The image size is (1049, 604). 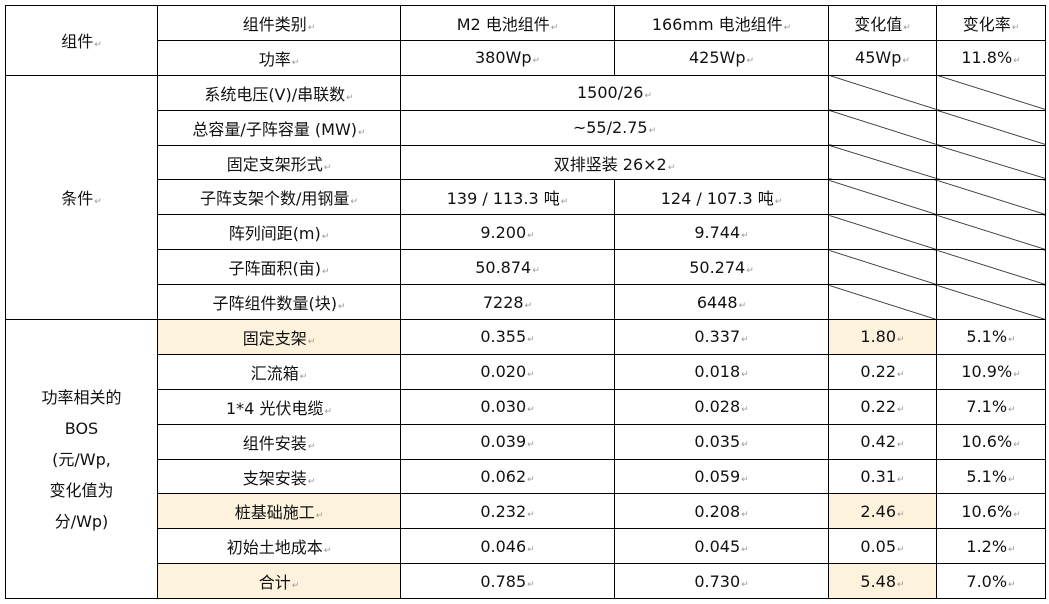 I want to click on group-label-line: 功率相关的, so click(x=81, y=397).